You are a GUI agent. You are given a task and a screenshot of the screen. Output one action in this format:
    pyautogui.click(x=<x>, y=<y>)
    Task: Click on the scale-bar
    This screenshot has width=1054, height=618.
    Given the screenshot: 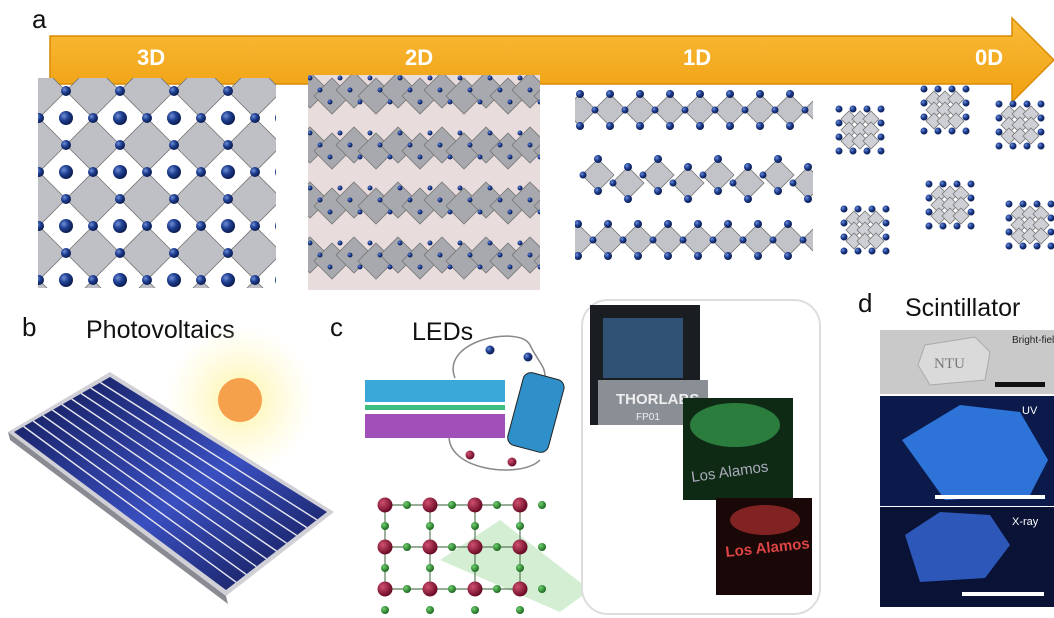 What is the action you would take?
    pyautogui.click(x=1003, y=594)
    